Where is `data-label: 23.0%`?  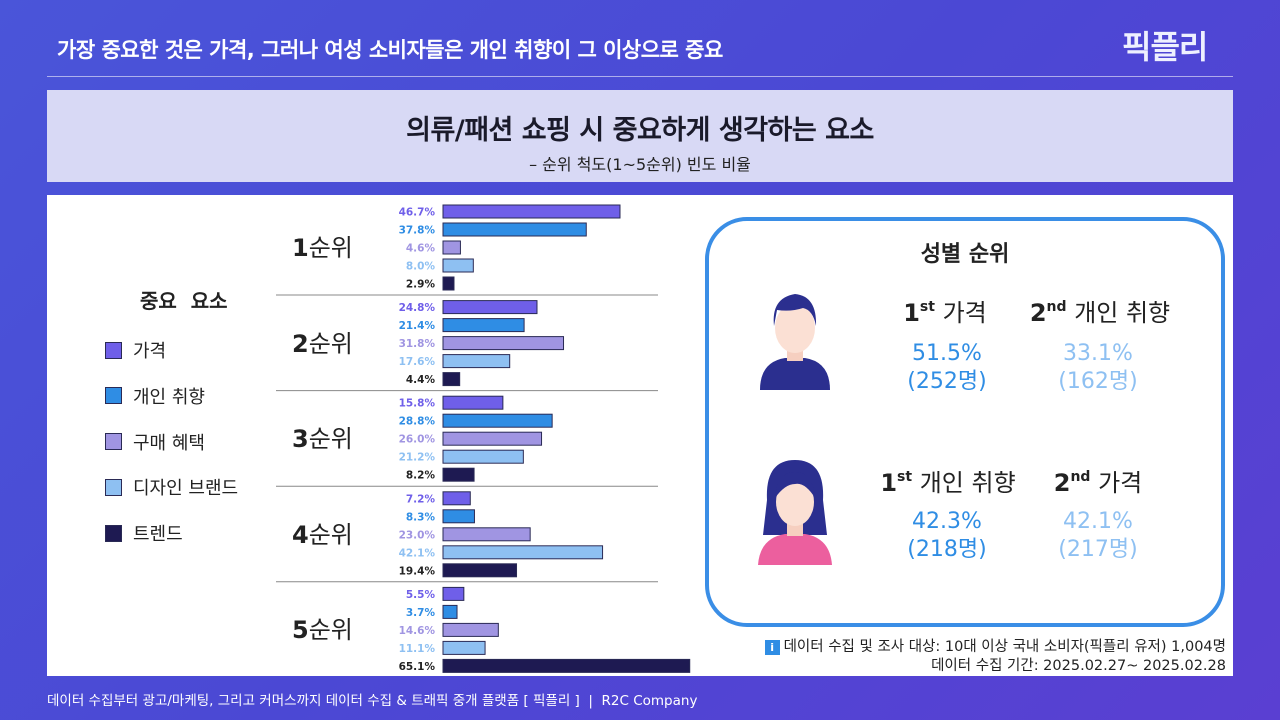 data-label: 23.0% is located at coordinates (417, 535).